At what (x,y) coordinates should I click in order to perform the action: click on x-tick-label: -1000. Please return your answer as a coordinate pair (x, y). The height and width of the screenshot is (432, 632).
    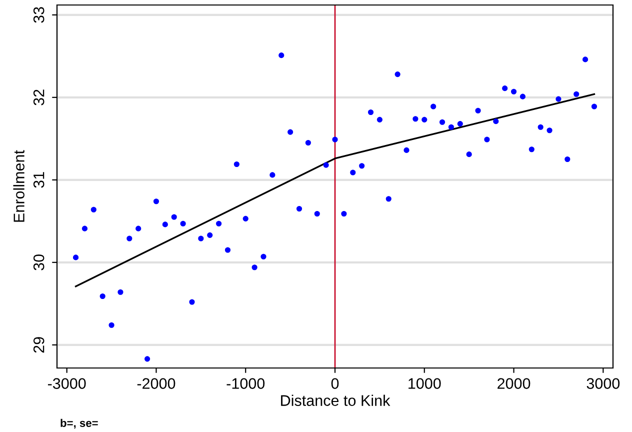
    Looking at the image, I should click on (245, 383).